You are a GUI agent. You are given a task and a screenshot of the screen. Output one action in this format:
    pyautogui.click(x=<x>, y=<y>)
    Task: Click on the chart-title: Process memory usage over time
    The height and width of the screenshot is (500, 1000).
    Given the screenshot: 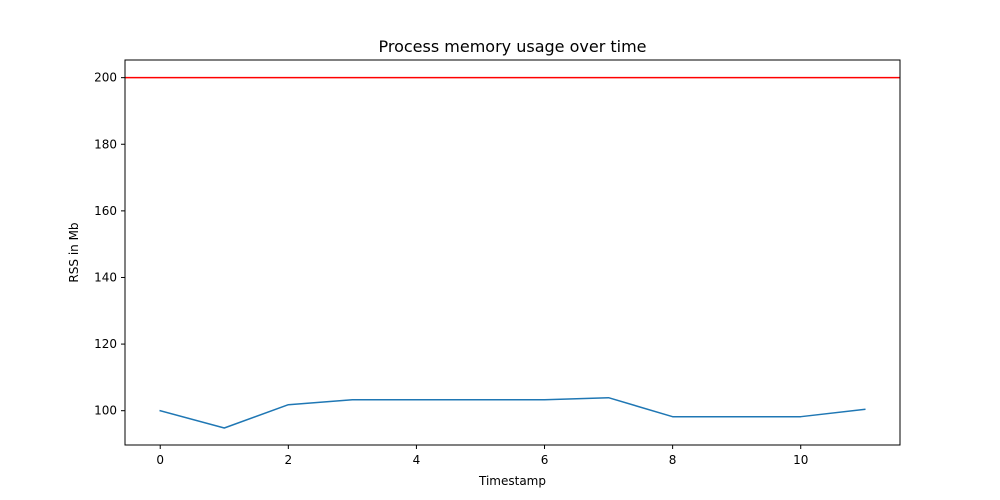 What is the action you would take?
    pyautogui.click(x=513, y=46)
    